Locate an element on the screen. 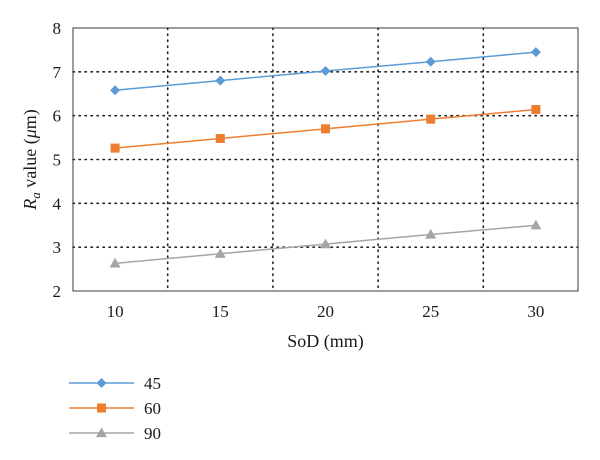 Image resolution: width=600 pixels, height=460 pixels. y-axis-label-sub: a is located at coordinates (35, 195).